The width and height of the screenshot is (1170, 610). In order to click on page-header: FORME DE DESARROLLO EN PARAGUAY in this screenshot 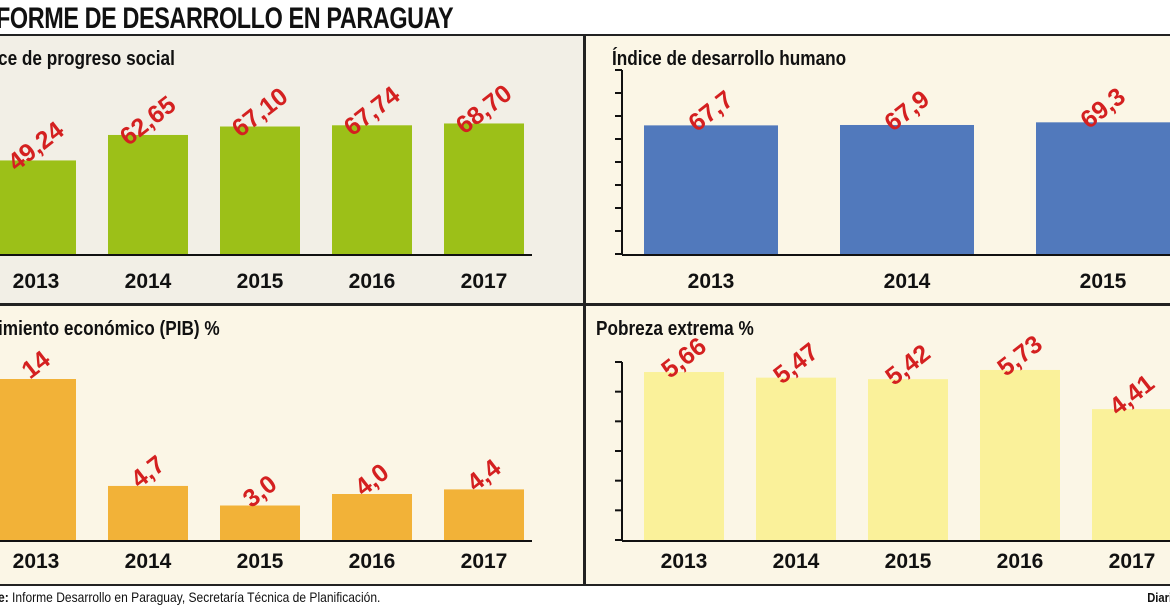, I will do `click(585, 18)`.